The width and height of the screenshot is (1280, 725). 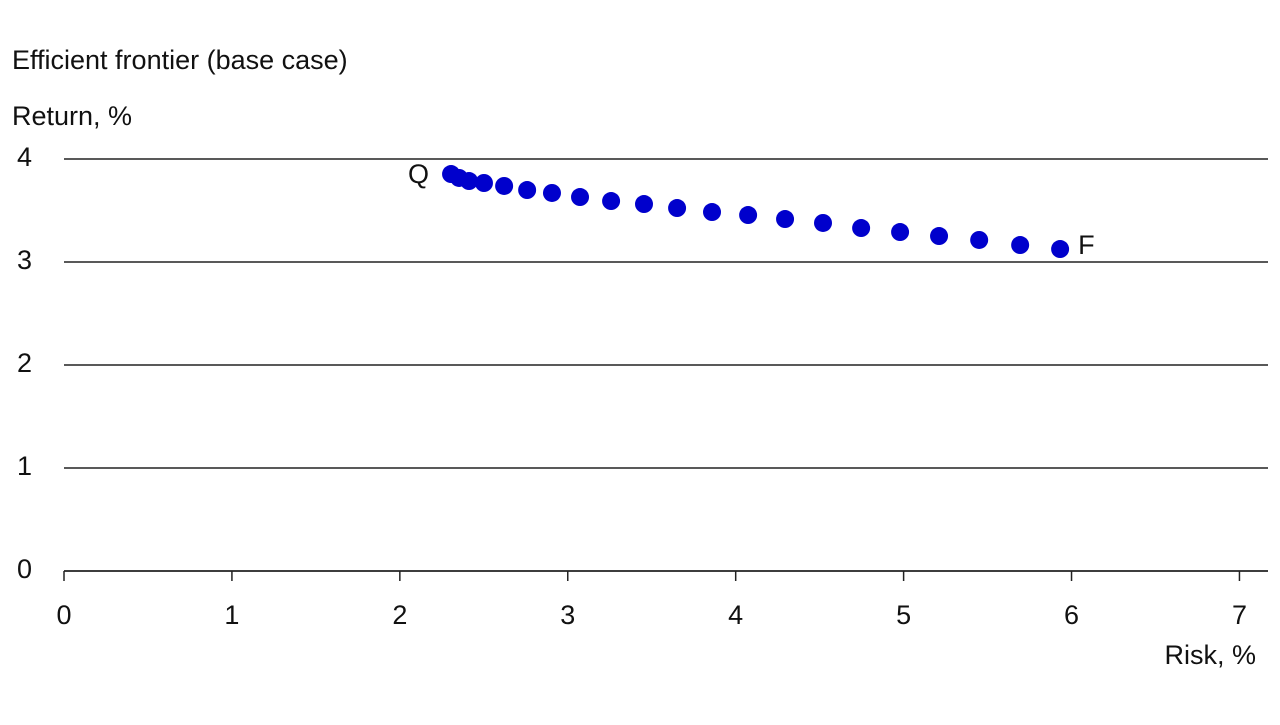 What do you see at coordinates (418, 174) in the screenshot?
I see `annotation: Q` at bounding box center [418, 174].